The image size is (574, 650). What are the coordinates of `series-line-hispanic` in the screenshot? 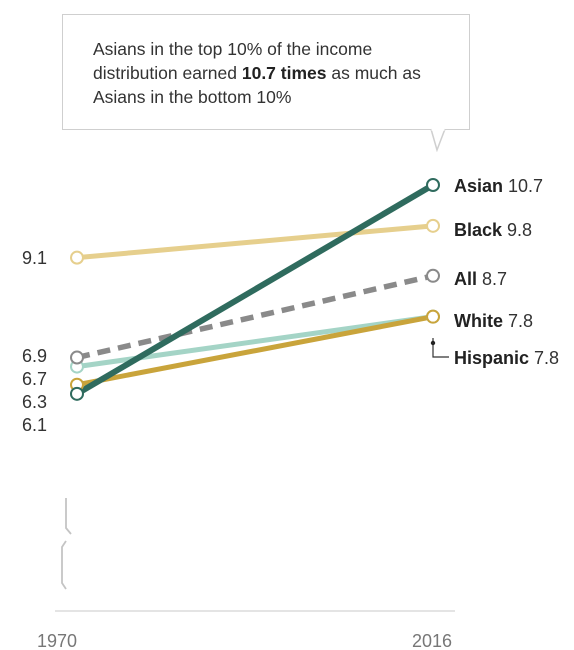 It's located at (255, 351).